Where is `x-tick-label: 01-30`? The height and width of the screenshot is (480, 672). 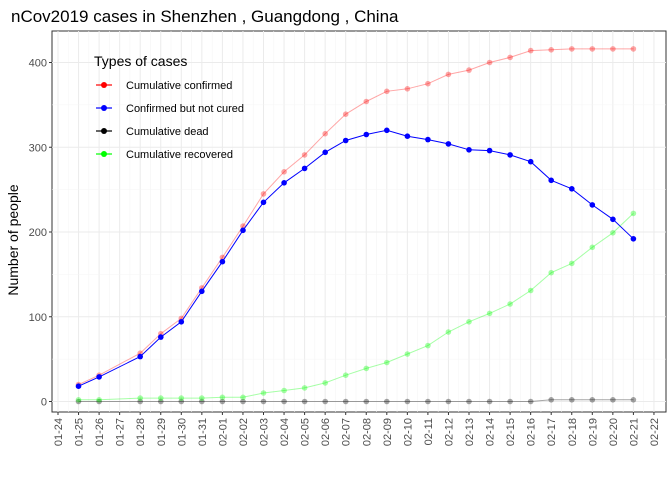 x-tick-label: 01-30 is located at coordinates (182, 432).